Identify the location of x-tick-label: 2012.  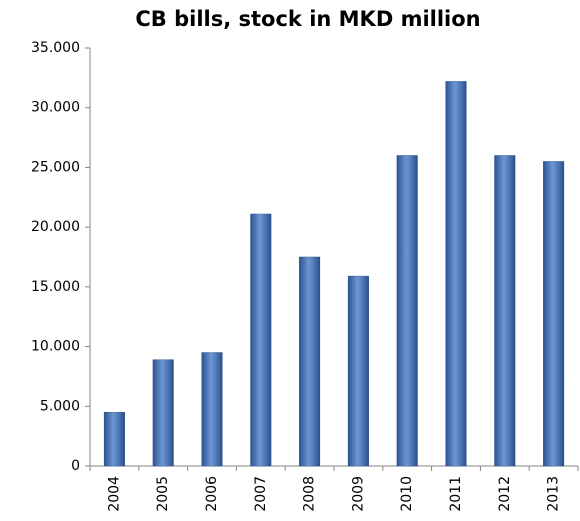
(505, 494).